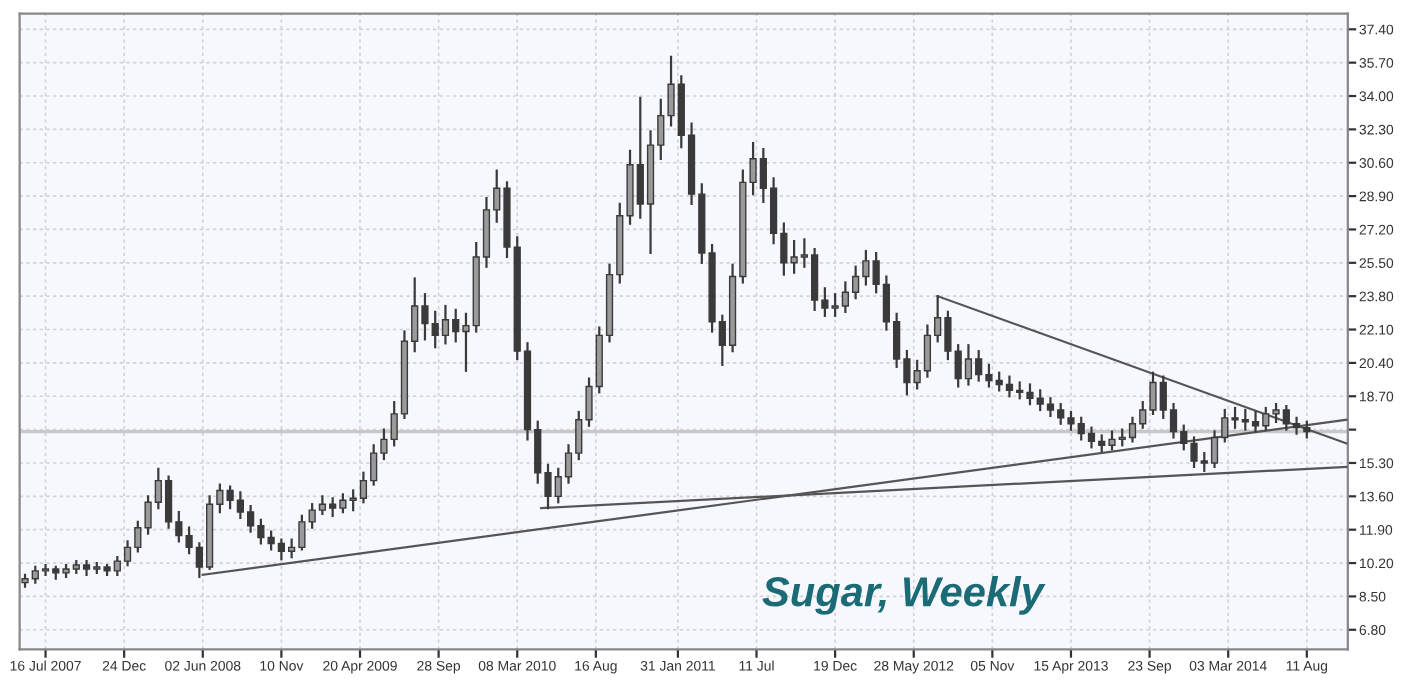  I want to click on text: Sugar, Weekly, so click(904, 595).